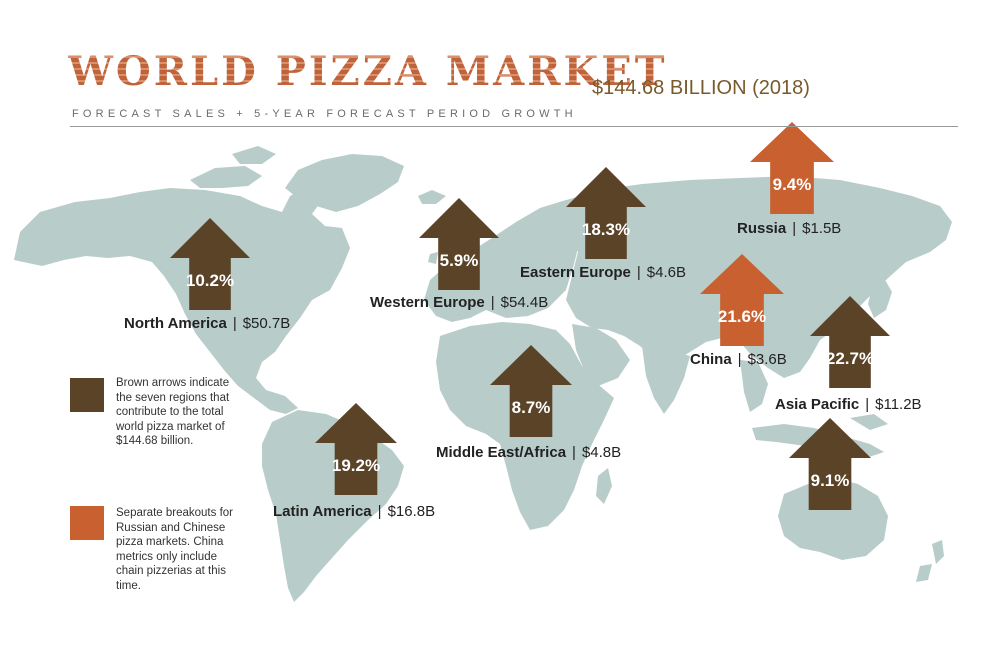  I want to click on north-america-landmass, so click(182, 301).